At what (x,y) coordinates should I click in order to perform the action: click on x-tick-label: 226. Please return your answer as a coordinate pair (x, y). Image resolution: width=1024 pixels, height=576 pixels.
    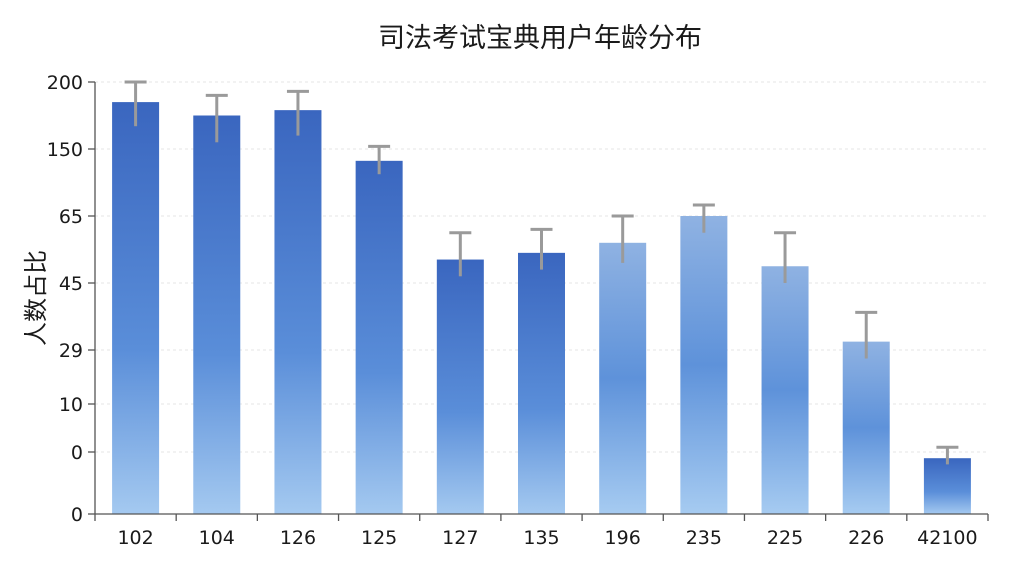
    Looking at the image, I should click on (866, 538).